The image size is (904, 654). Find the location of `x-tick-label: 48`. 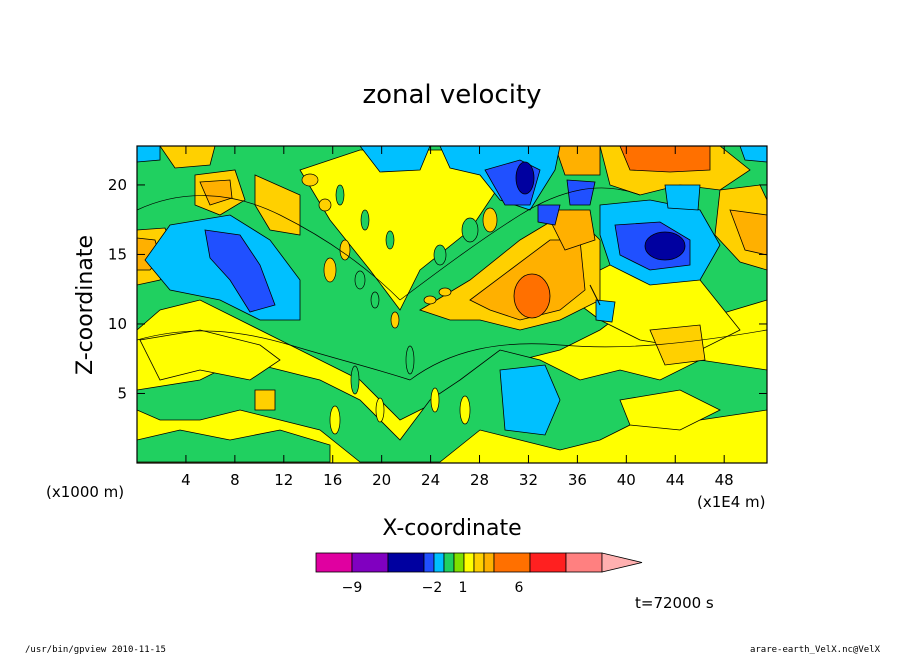

x-tick-label: 48 is located at coordinates (724, 480).